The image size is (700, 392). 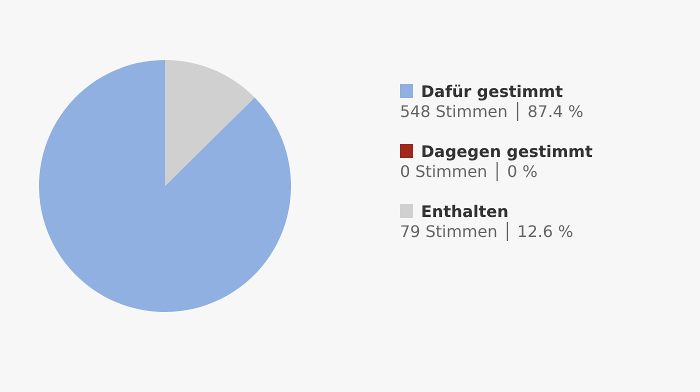 I want to click on data-label: 79 Stimmen │ 12.6 %, so click(x=487, y=231).